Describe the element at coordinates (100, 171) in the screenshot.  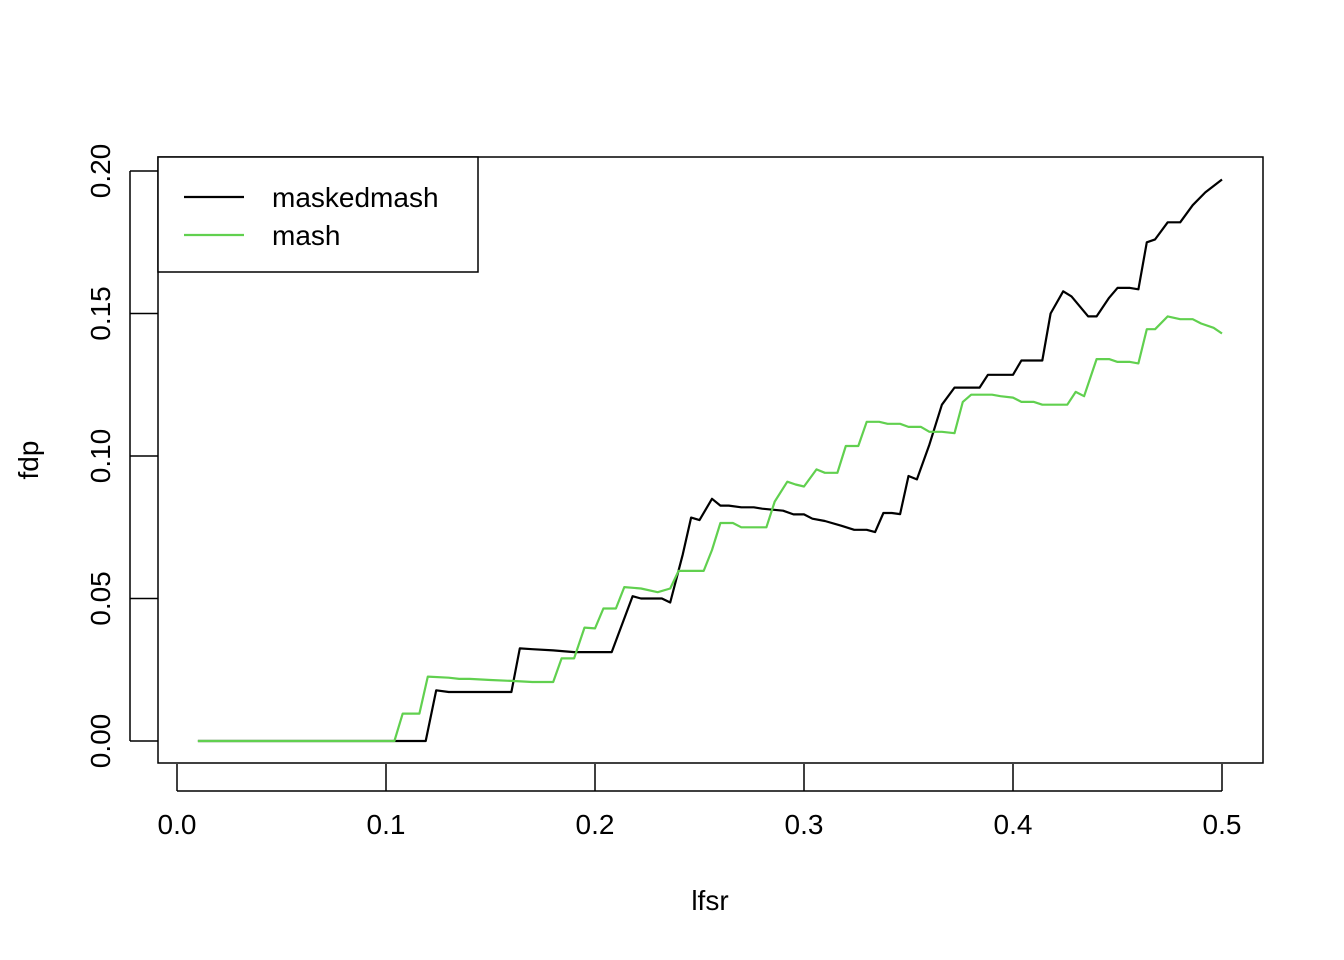
I see `y-tick-label: 0.20` at that location.